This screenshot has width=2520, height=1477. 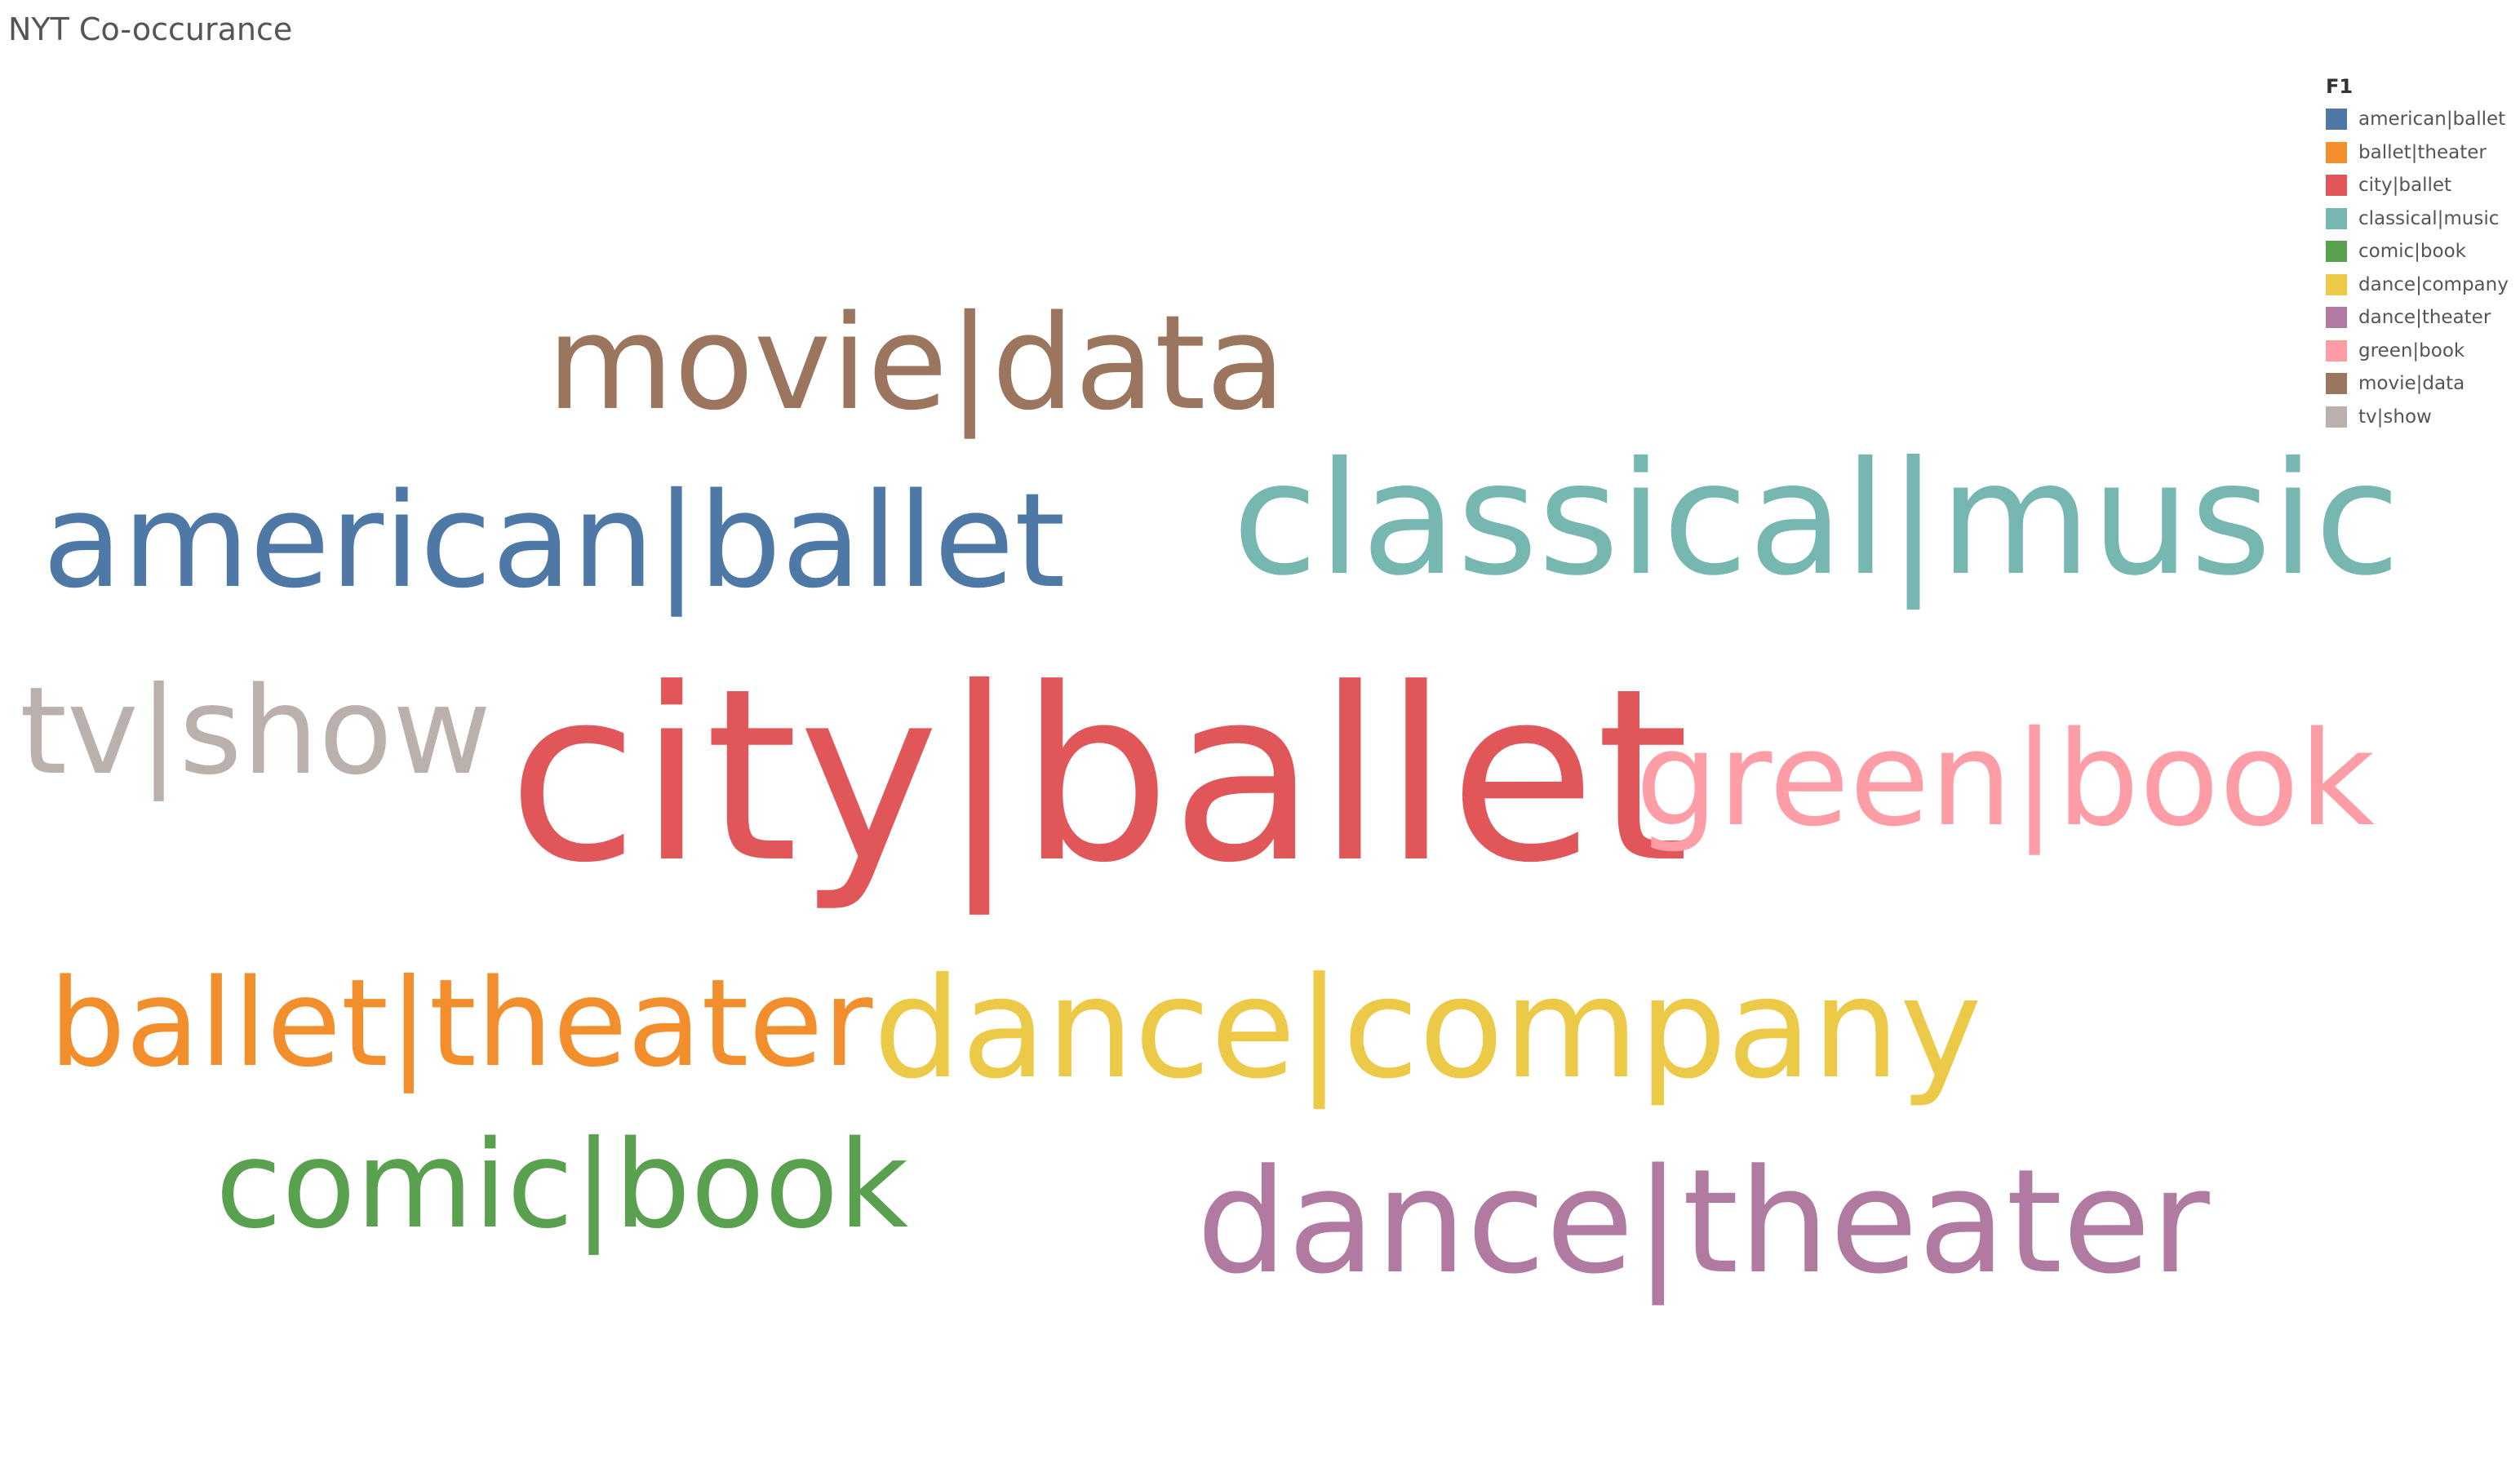 I want to click on legend-item: green|book, so click(x=2417, y=351).